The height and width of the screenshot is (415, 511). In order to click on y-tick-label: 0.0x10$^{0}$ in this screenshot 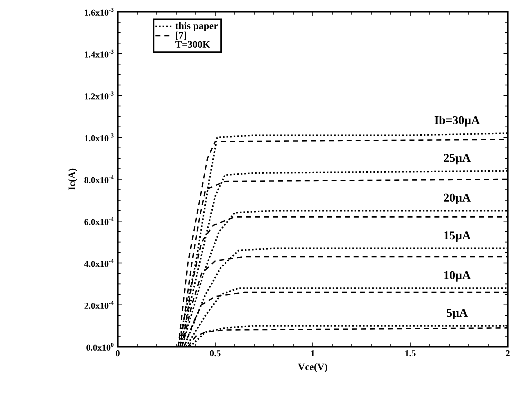, I will do `click(100, 347)`.